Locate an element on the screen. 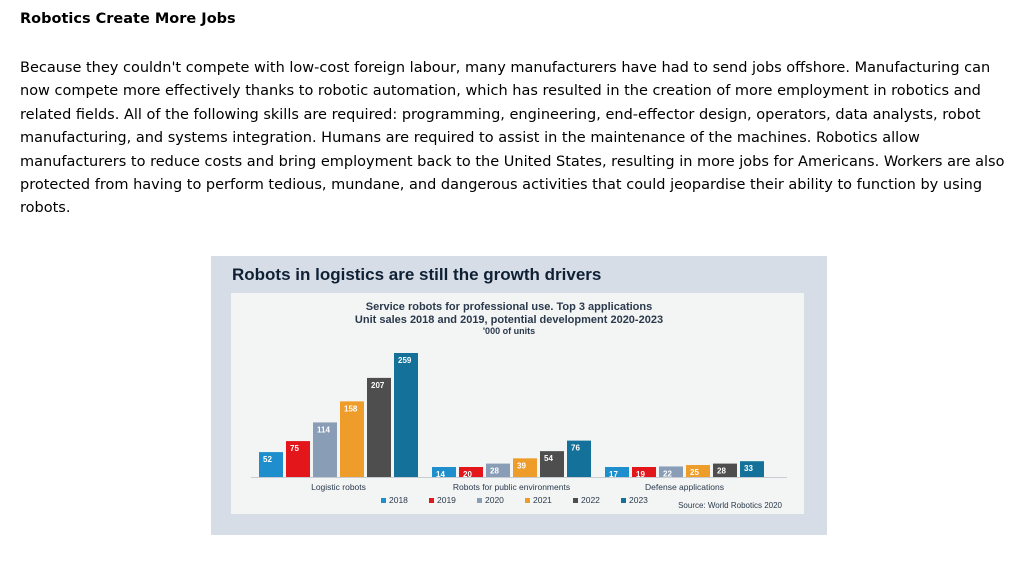 The image size is (1024, 576). data-label-2019-2: 19 is located at coordinates (640, 474).